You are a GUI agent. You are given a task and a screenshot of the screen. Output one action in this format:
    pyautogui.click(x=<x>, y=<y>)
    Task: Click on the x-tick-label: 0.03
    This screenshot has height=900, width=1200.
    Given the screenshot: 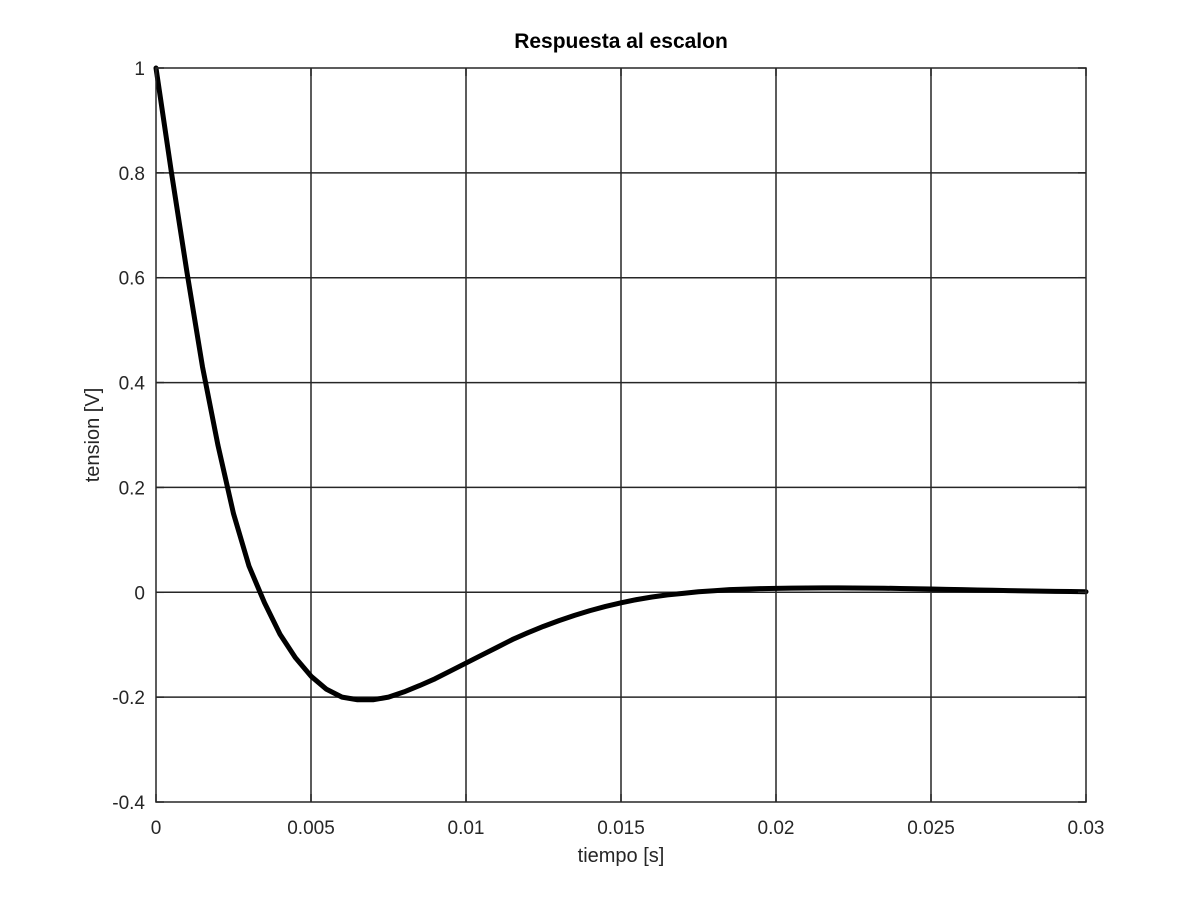 What is the action you would take?
    pyautogui.click(x=1086, y=828)
    